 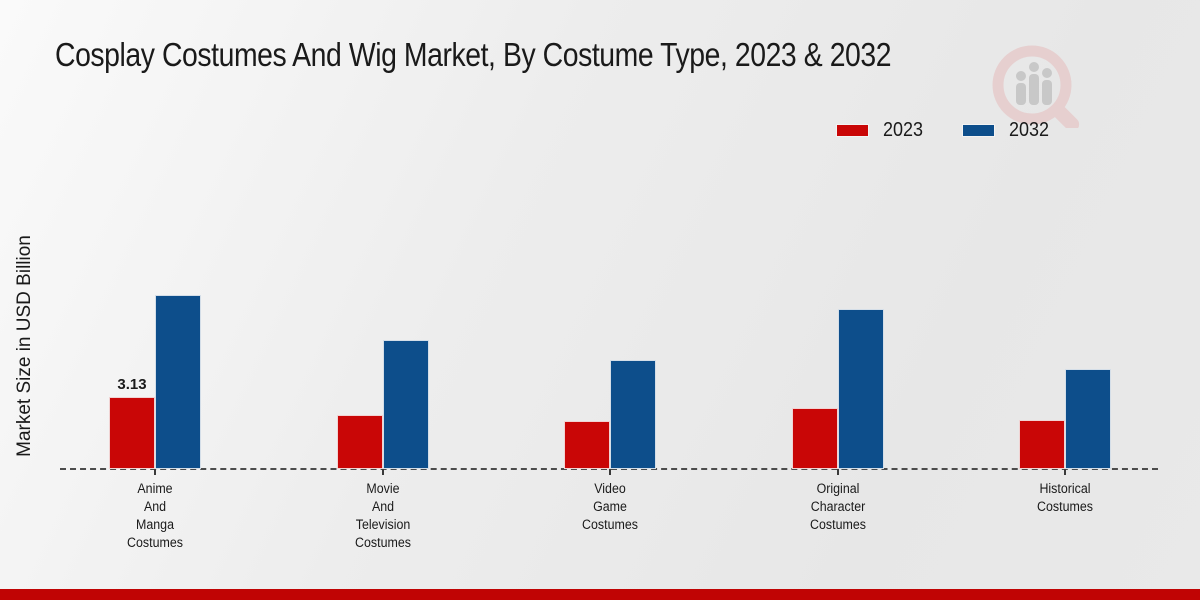 I want to click on x-axis-category-label: Video Game Costumes, so click(x=610, y=506).